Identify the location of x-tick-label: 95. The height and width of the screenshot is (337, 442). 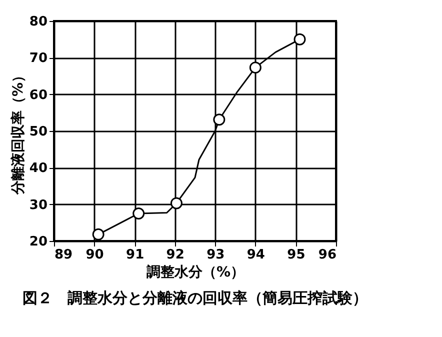
(296, 255).